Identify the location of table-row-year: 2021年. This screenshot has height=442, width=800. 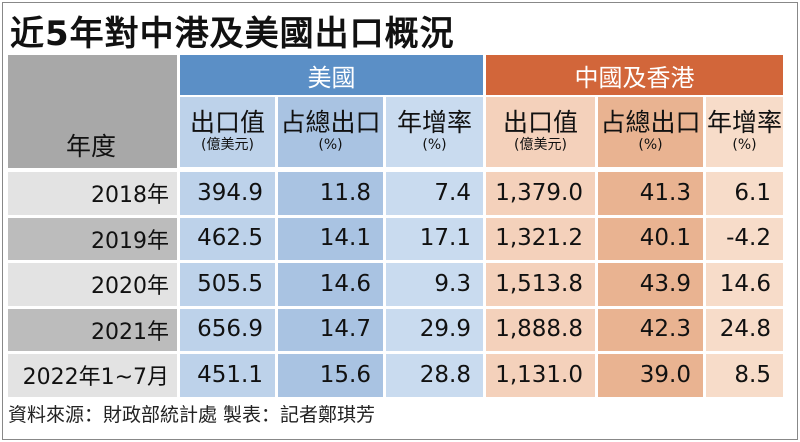
(92, 329).